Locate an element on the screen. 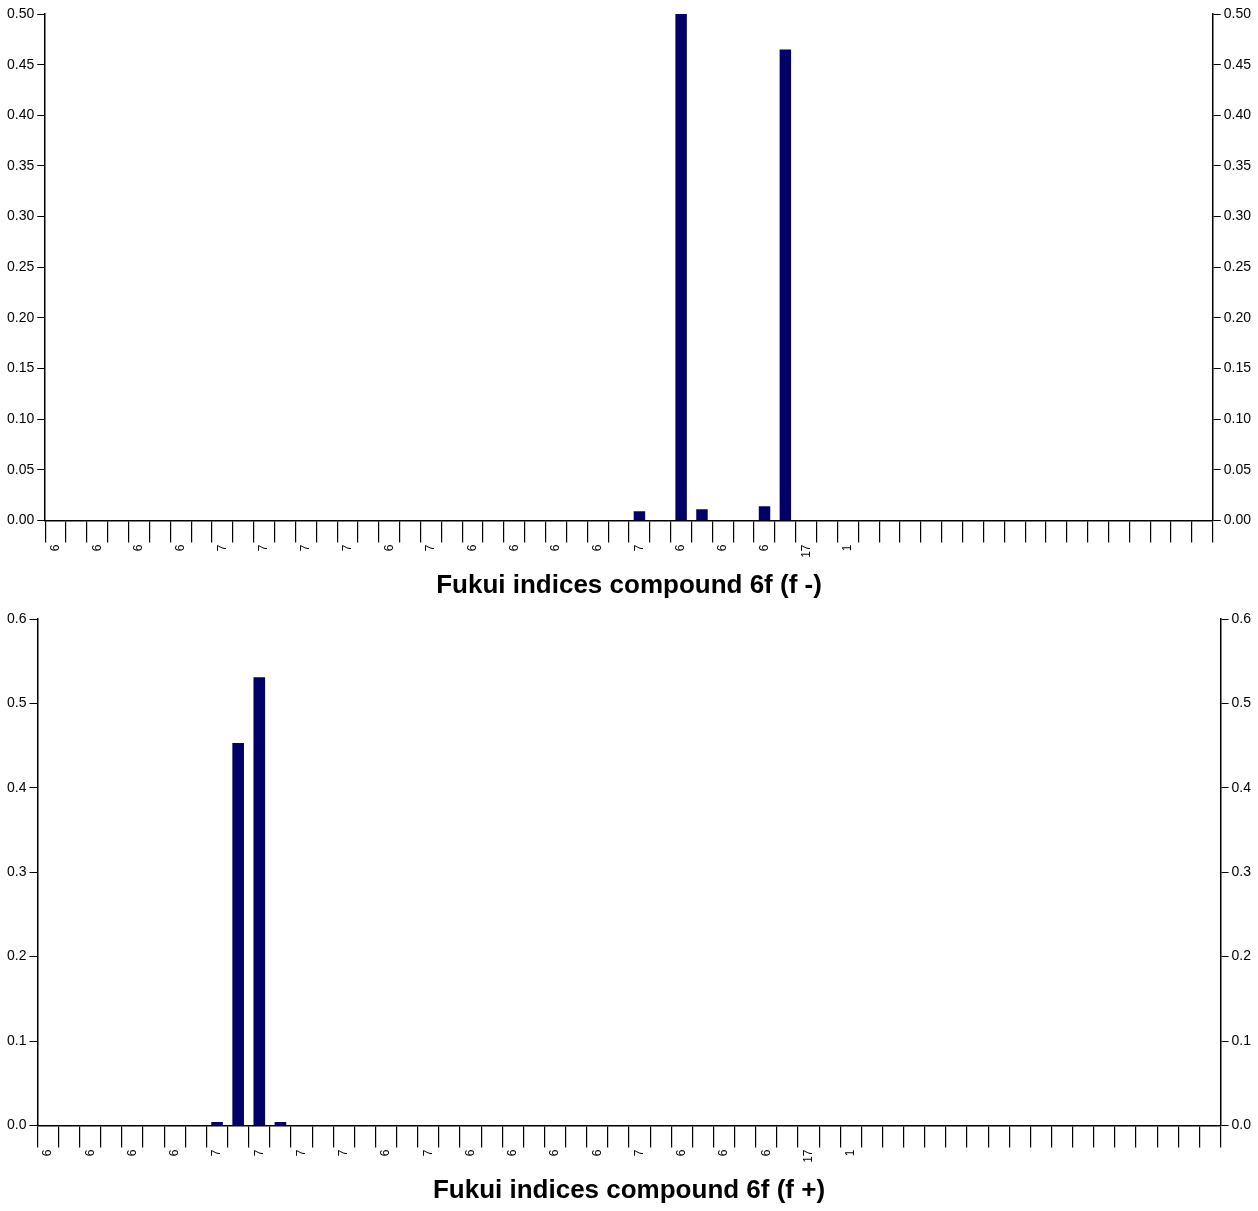  y-tick-label: 0.4 is located at coordinates (16, 786).